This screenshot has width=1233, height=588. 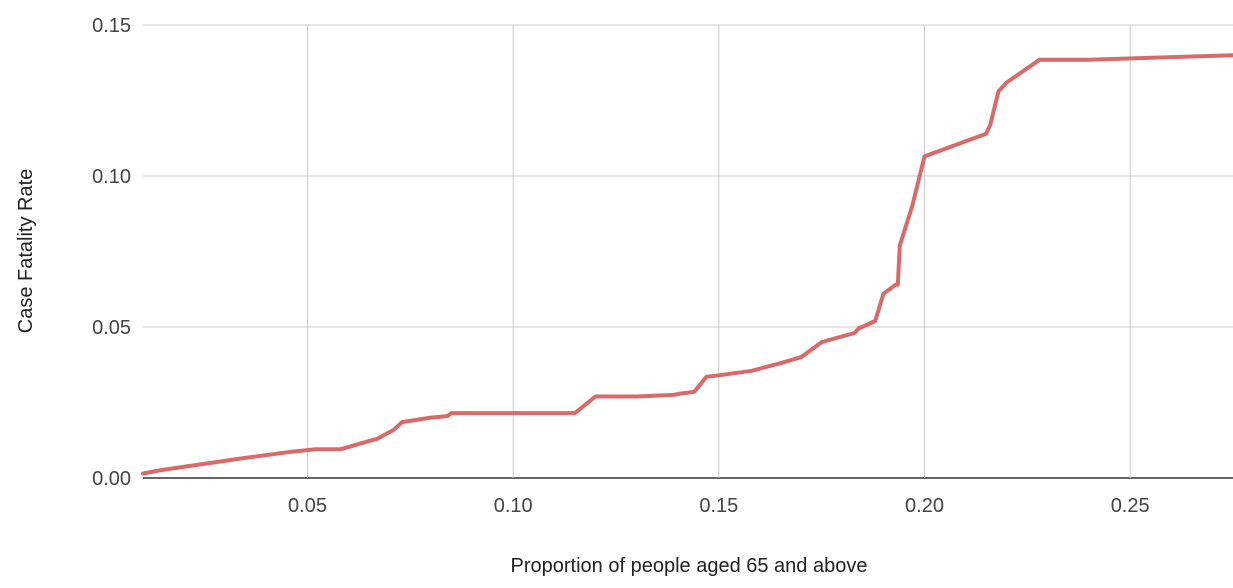 What do you see at coordinates (307, 506) in the screenshot?
I see `x-tick-label: 0.05` at bounding box center [307, 506].